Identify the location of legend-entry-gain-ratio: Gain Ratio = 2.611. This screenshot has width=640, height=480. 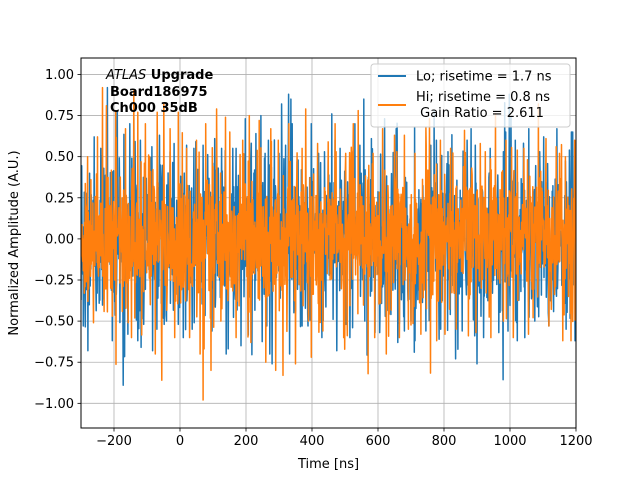
(480, 113).